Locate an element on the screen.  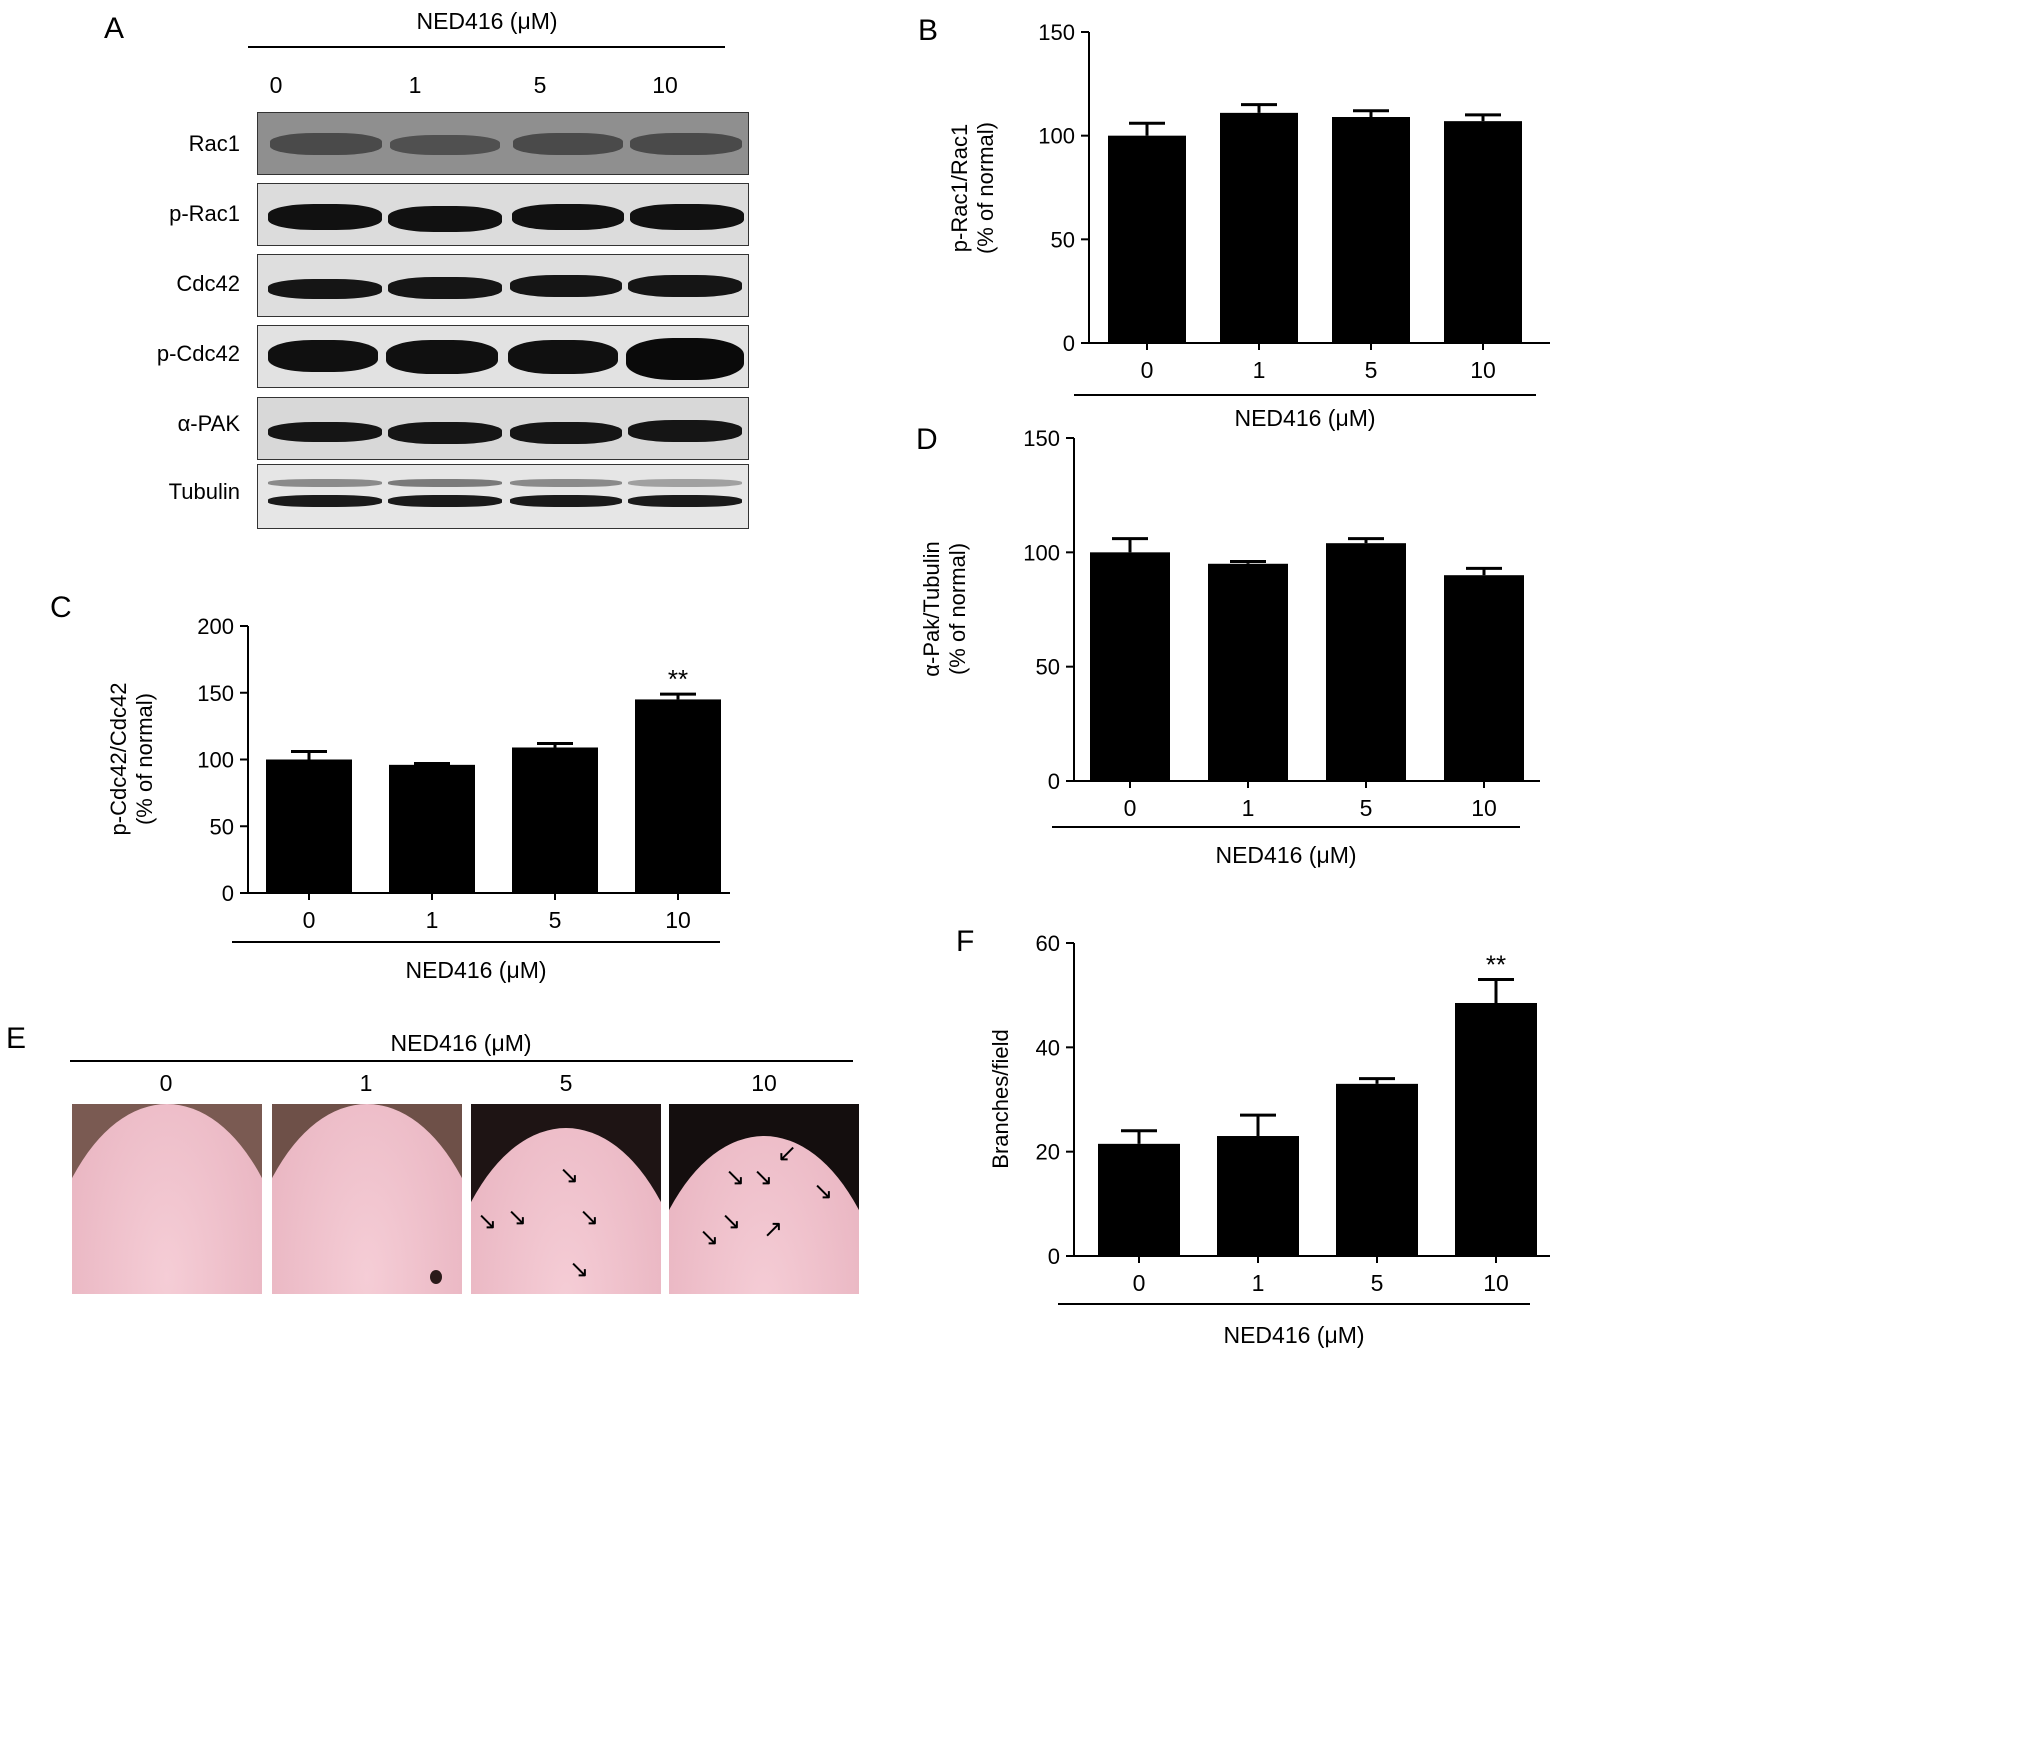
panel-e-letter: E is located at coordinates (16, 1038).